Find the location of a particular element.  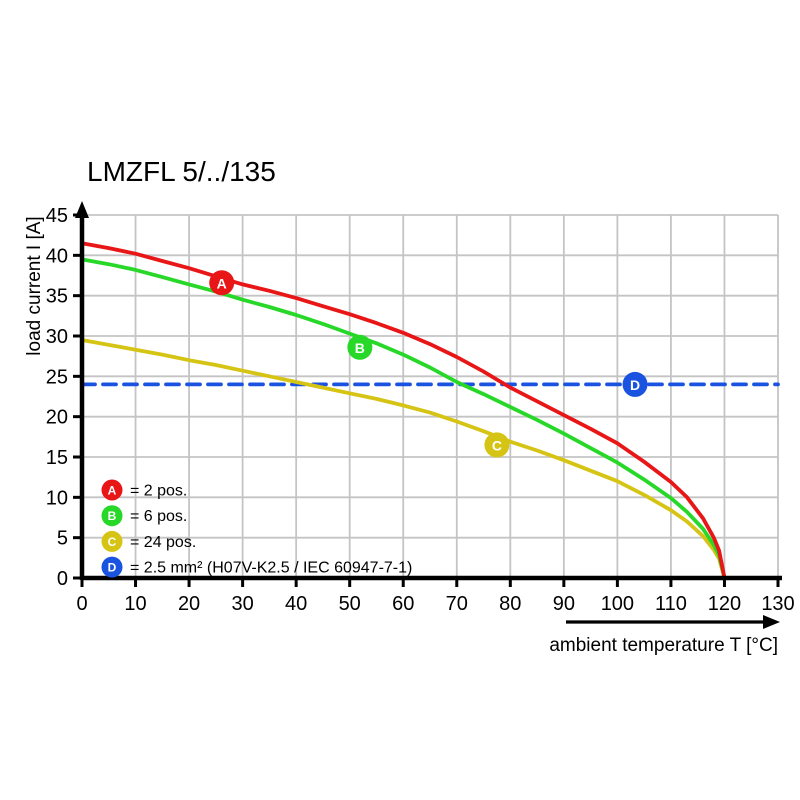

y-axis-title: load current I [A] is located at coordinates (34, 285).